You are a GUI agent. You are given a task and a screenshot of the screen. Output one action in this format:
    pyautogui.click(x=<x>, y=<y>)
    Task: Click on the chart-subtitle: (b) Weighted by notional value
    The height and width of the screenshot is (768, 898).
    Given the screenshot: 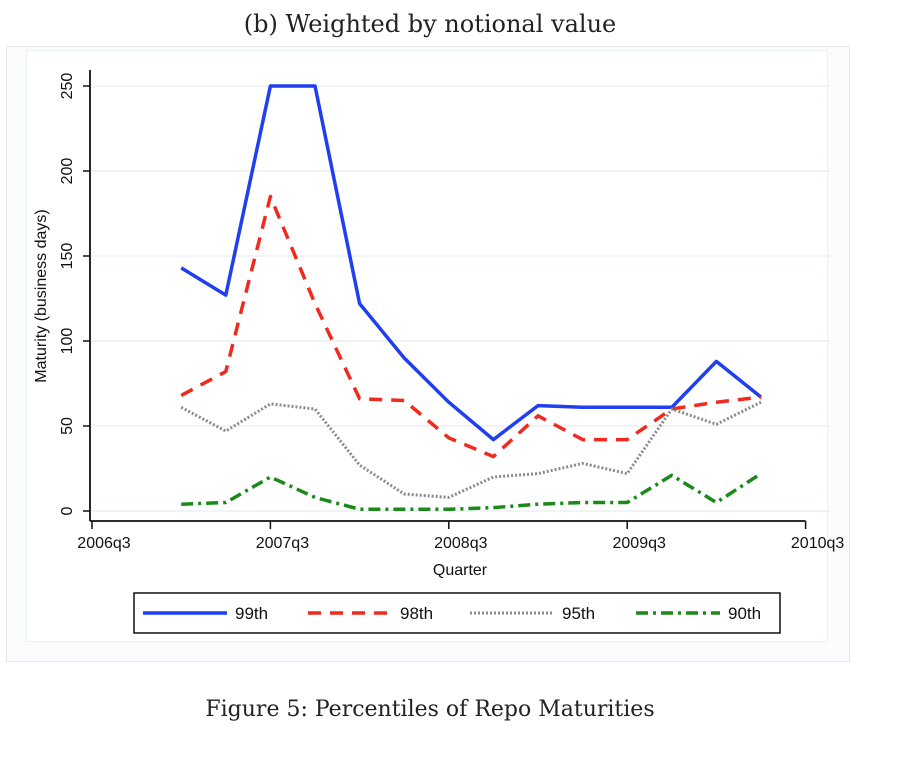 What is the action you would take?
    pyautogui.click(x=430, y=24)
    